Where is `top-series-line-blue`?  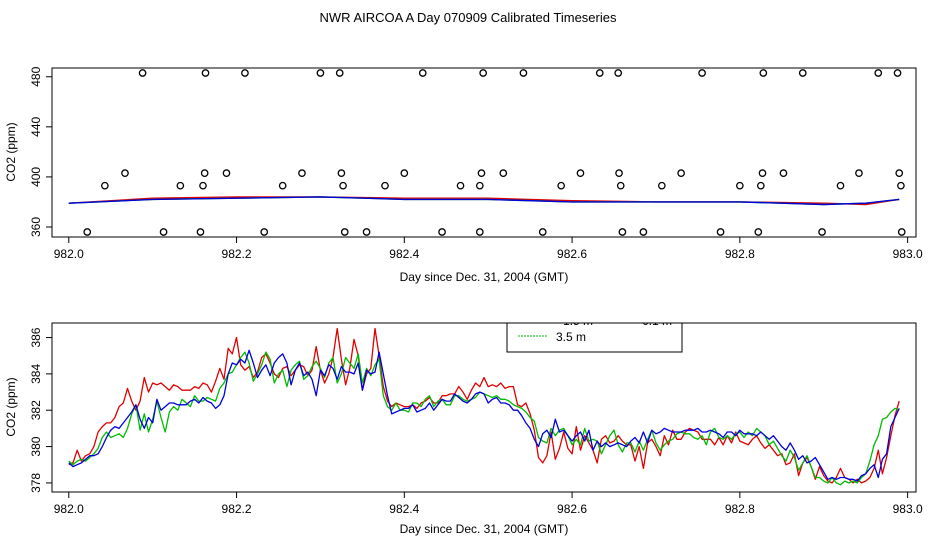
top-series-line-blue is located at coordinates (484, 201).